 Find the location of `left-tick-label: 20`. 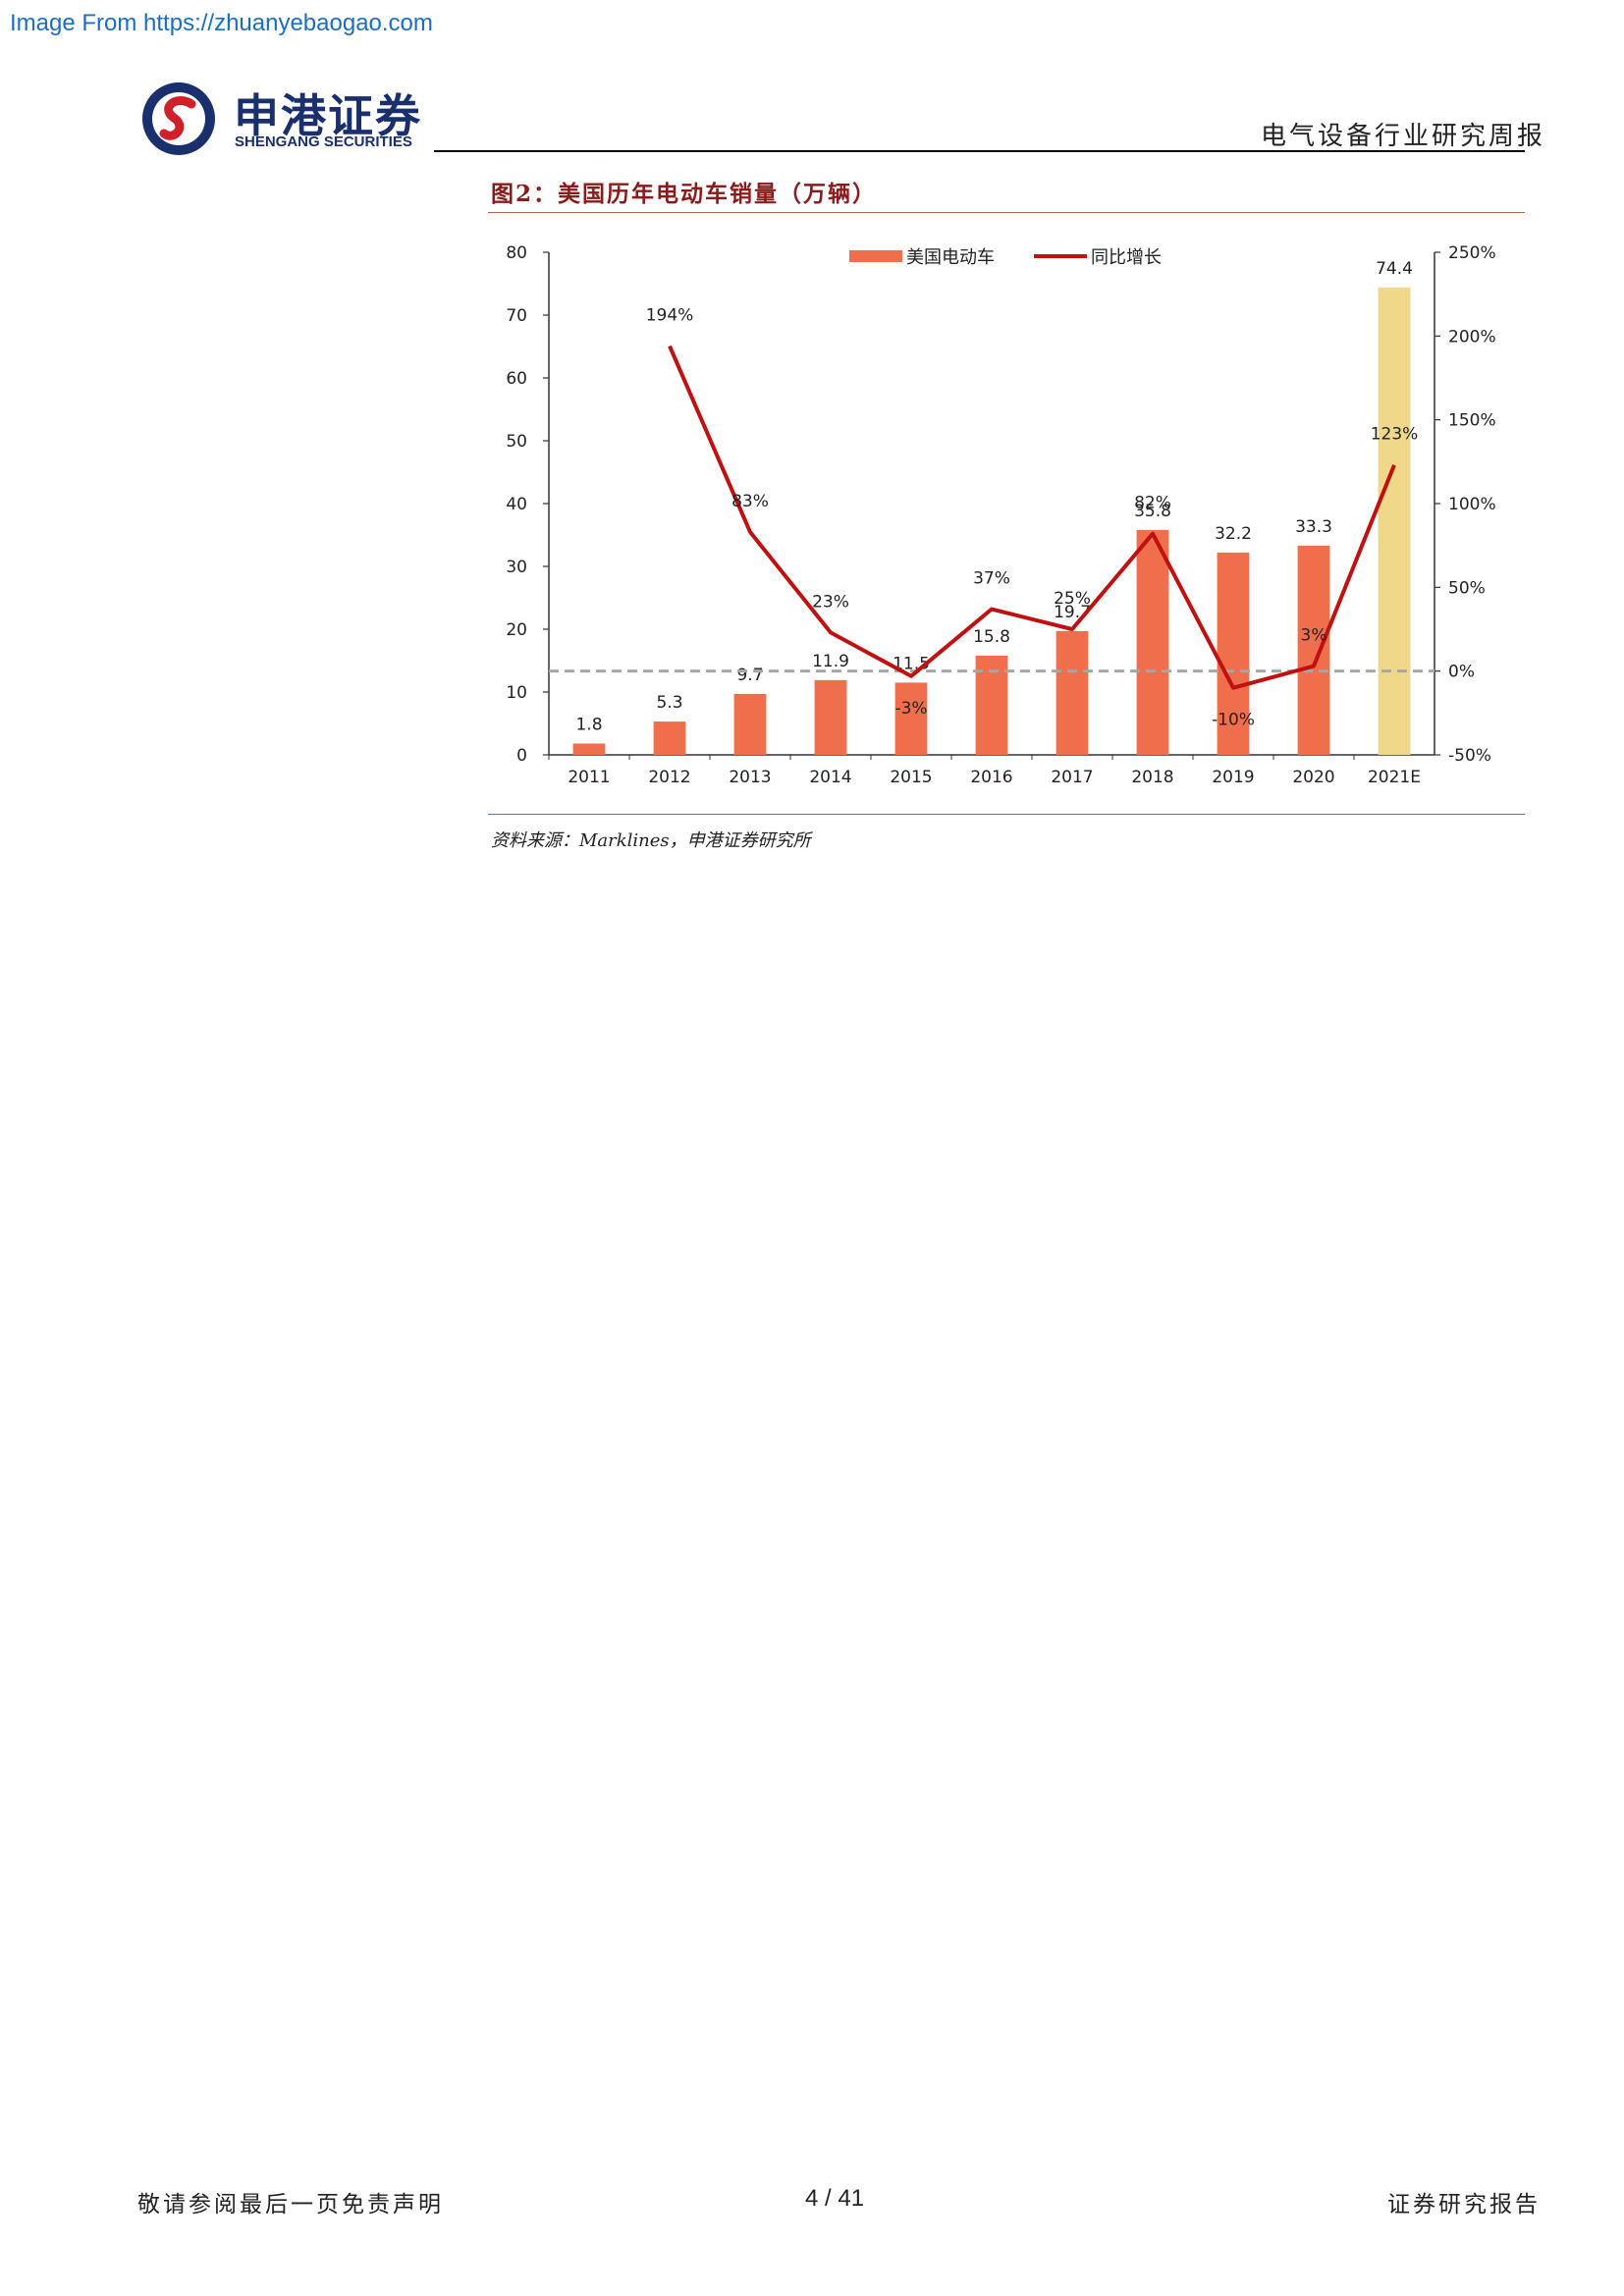

left-tick-label: 20 is located at coordinates (516, 630).